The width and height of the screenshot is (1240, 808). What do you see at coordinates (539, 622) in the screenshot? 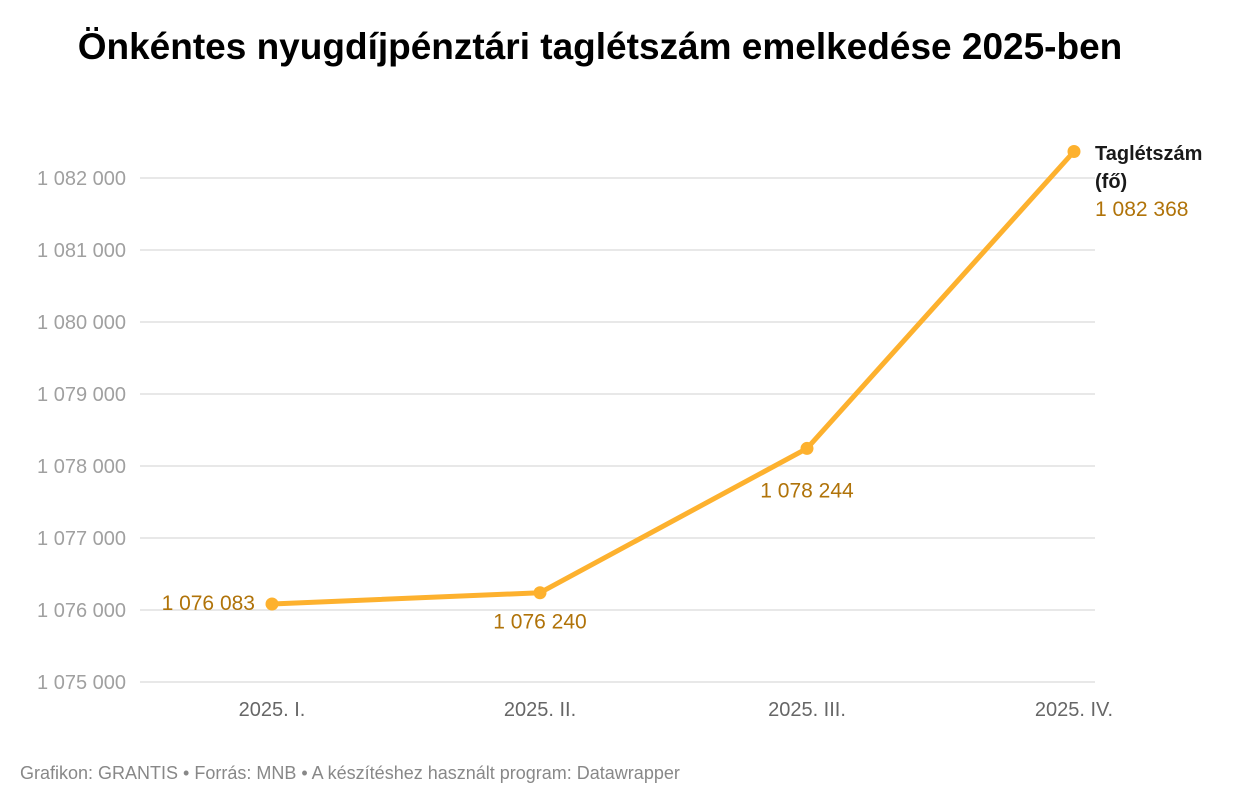
I see `data-label: 1 076 240` at bounding box center [539, 622].